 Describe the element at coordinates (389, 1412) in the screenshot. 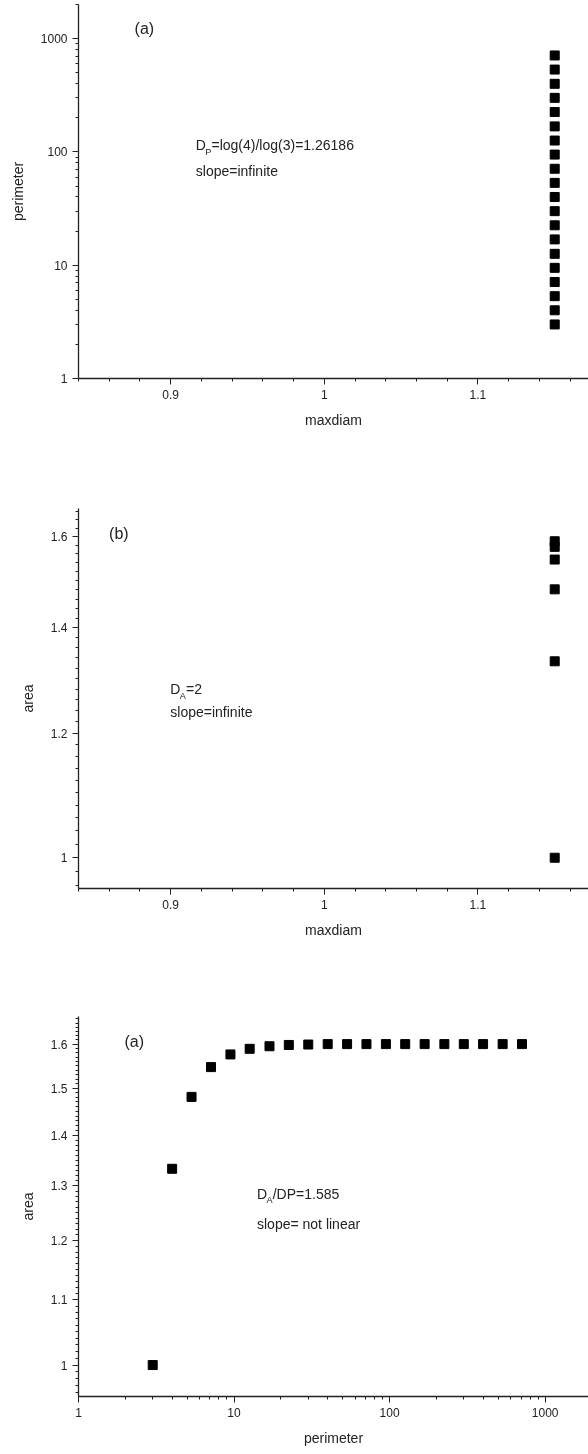

I see `x-tick-label: 100` at that location.